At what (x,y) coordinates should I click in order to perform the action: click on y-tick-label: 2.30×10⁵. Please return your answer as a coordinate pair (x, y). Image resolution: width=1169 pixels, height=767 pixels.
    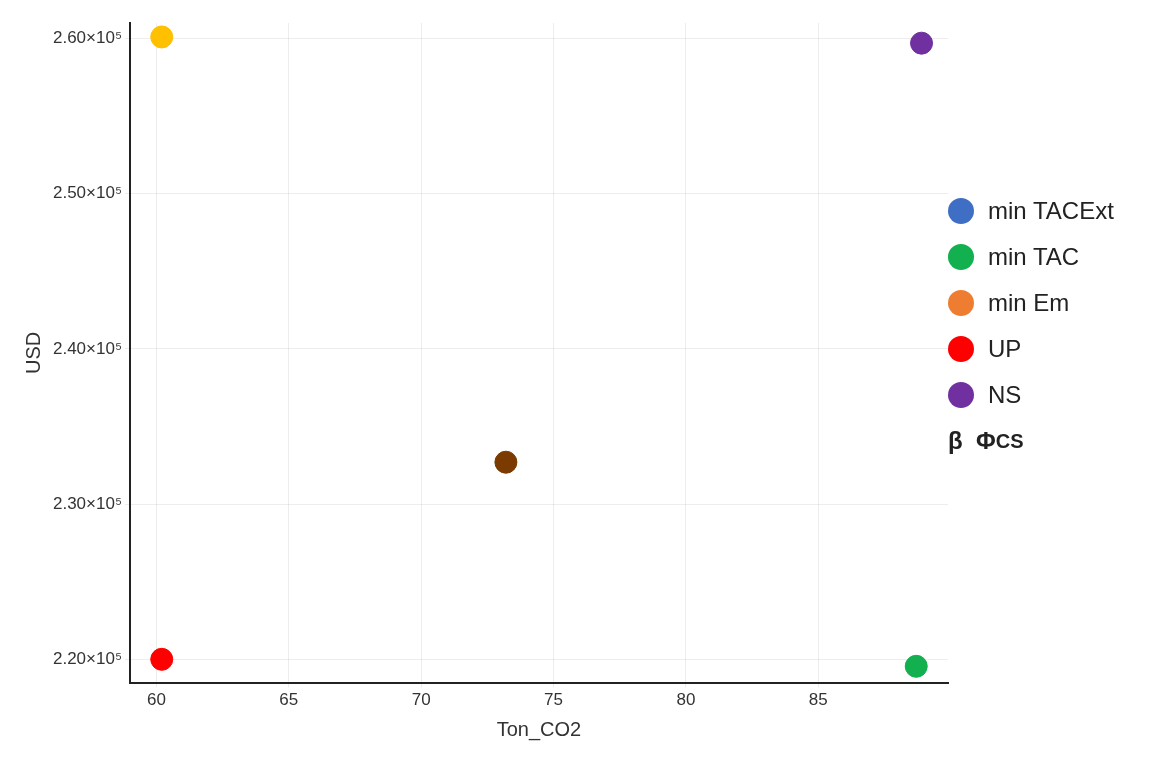
    Looking at the image, I should click on (87, 503).